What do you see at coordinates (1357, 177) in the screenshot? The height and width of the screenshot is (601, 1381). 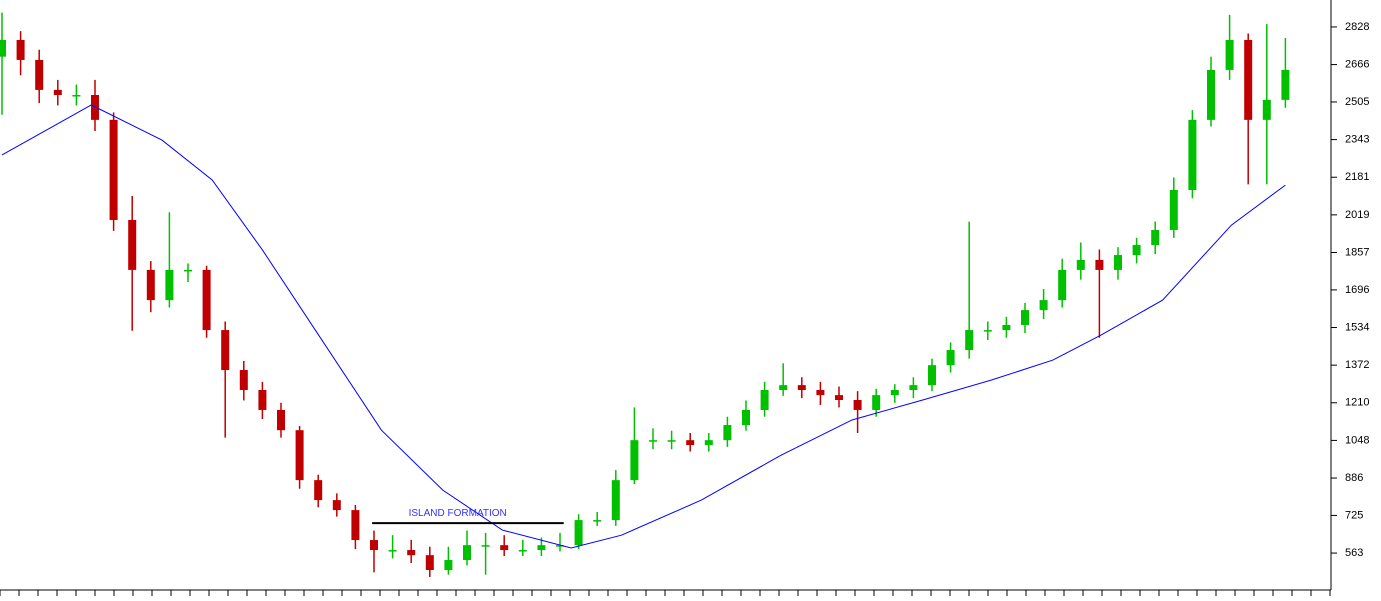 I see `y-tick-label: 2181` at bounding box center [1357, 177].